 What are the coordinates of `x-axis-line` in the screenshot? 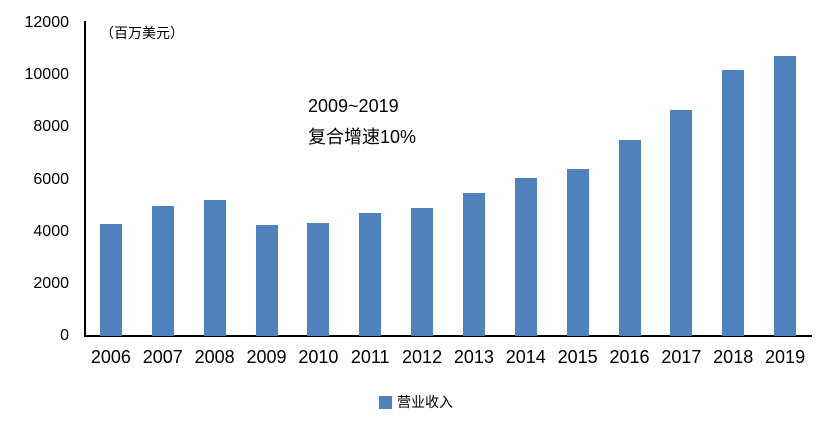 It's located at (448, 336).